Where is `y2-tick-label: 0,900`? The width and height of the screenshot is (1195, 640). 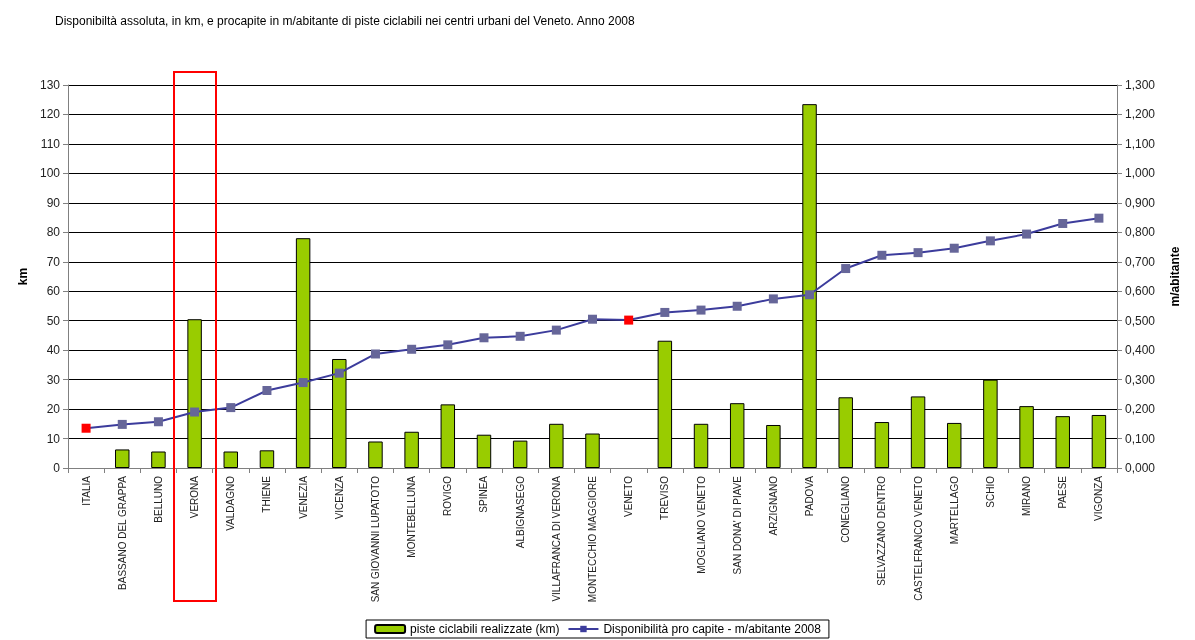
y2-tick-label: 0,900 is located at coordinates (1140, 202).